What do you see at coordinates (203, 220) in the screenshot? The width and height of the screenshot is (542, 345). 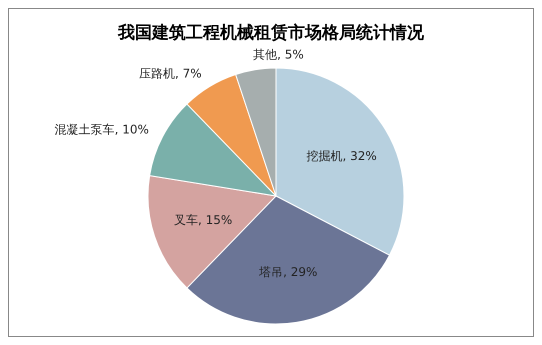 I see `slice-label: 叉车, 15%` at bounding box center [203, 220].